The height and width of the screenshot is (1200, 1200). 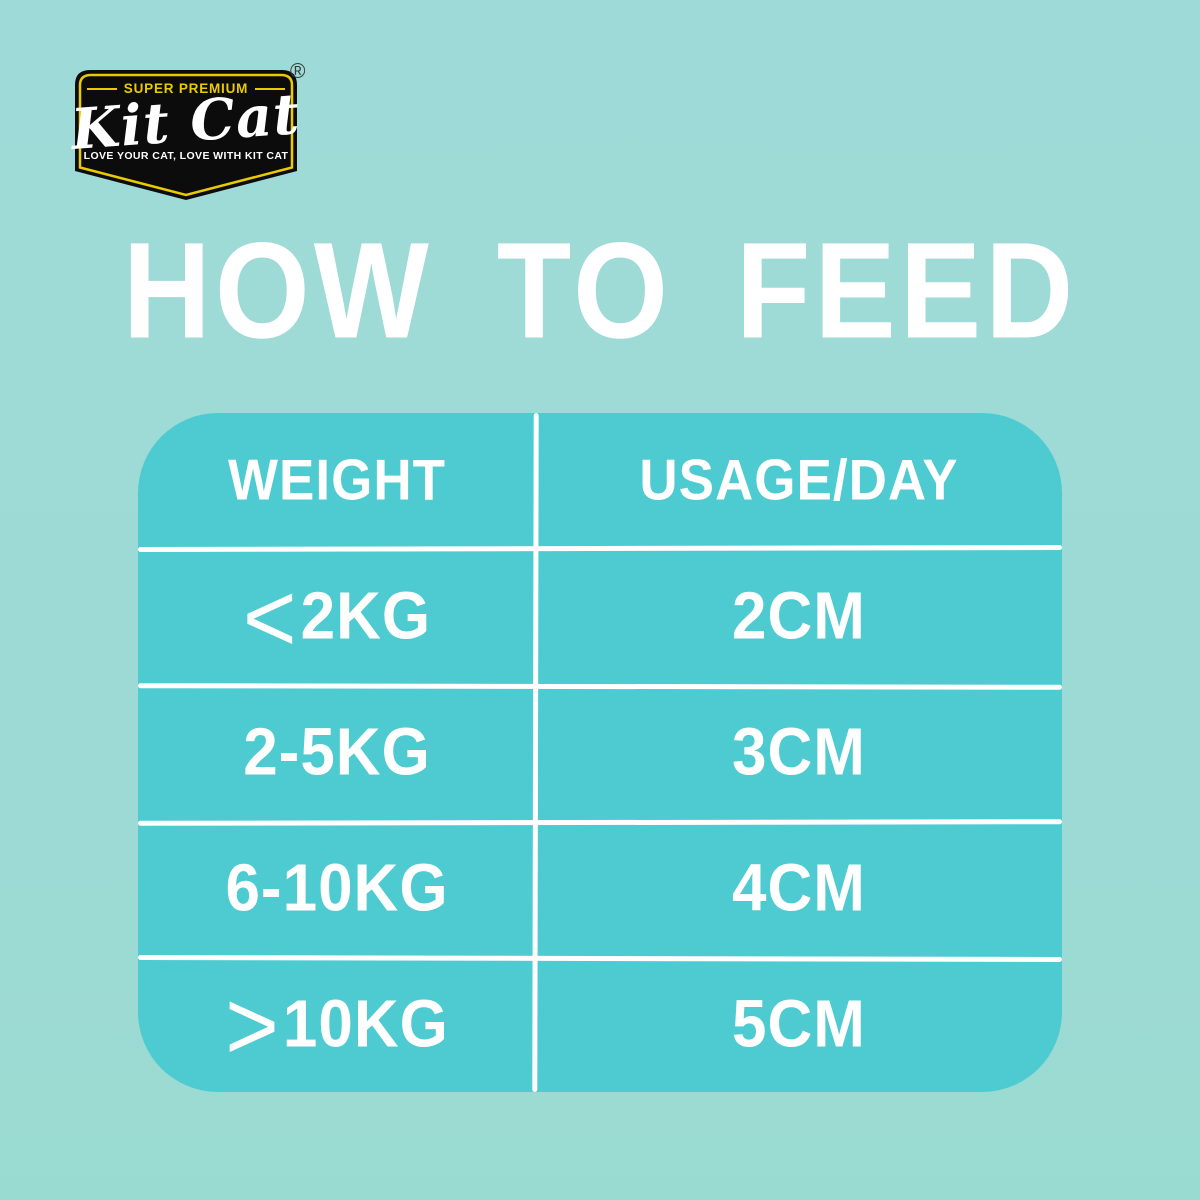 I want to click on logo-super-premium: SUPER PREMIUM, so click(x=186, y=88).